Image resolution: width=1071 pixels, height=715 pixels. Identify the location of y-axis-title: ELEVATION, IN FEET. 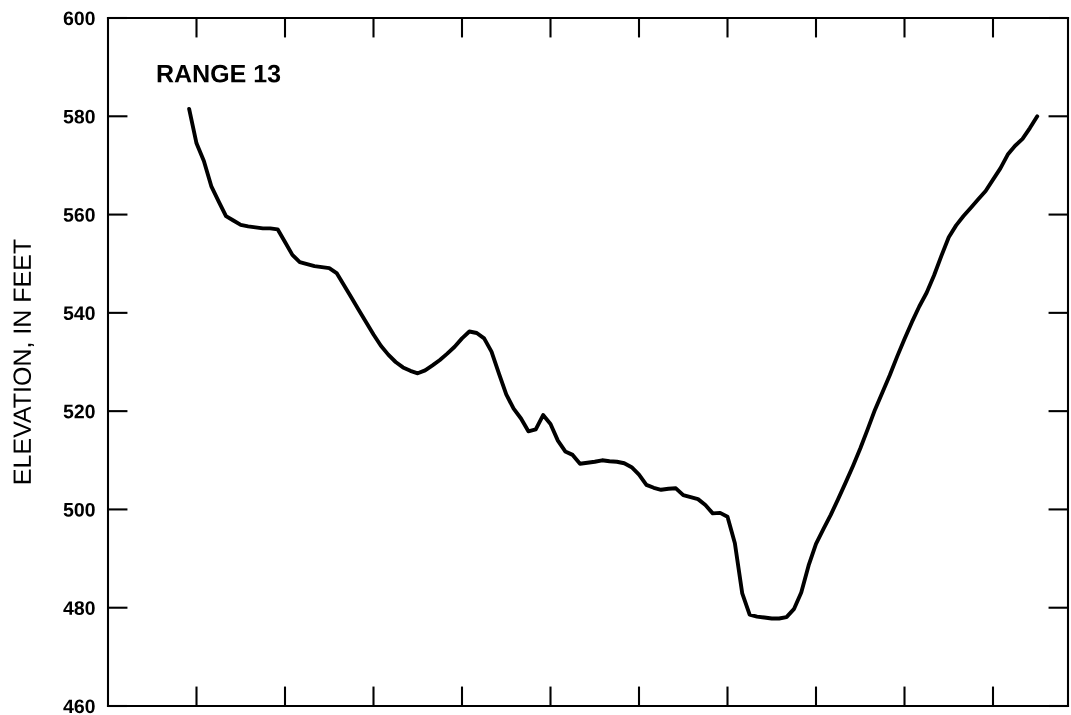
(24, 361).